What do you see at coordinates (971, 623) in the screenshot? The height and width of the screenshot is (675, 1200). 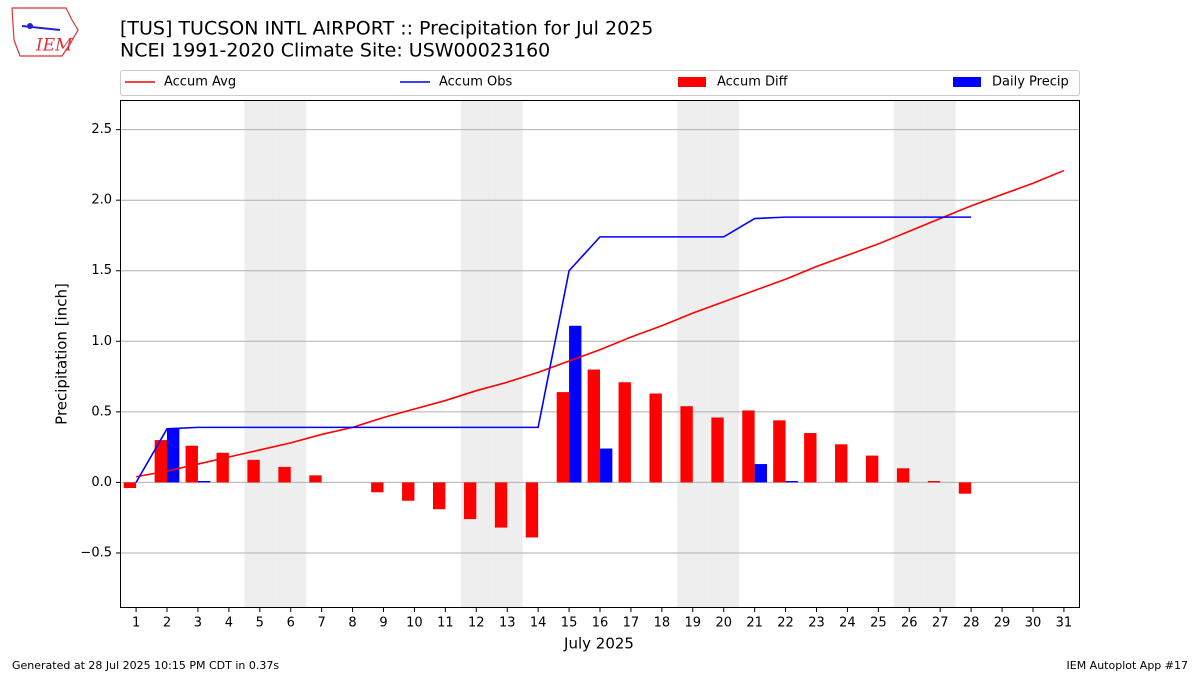 I see `x-tick-label: 28` at bounding box center [971, 623].